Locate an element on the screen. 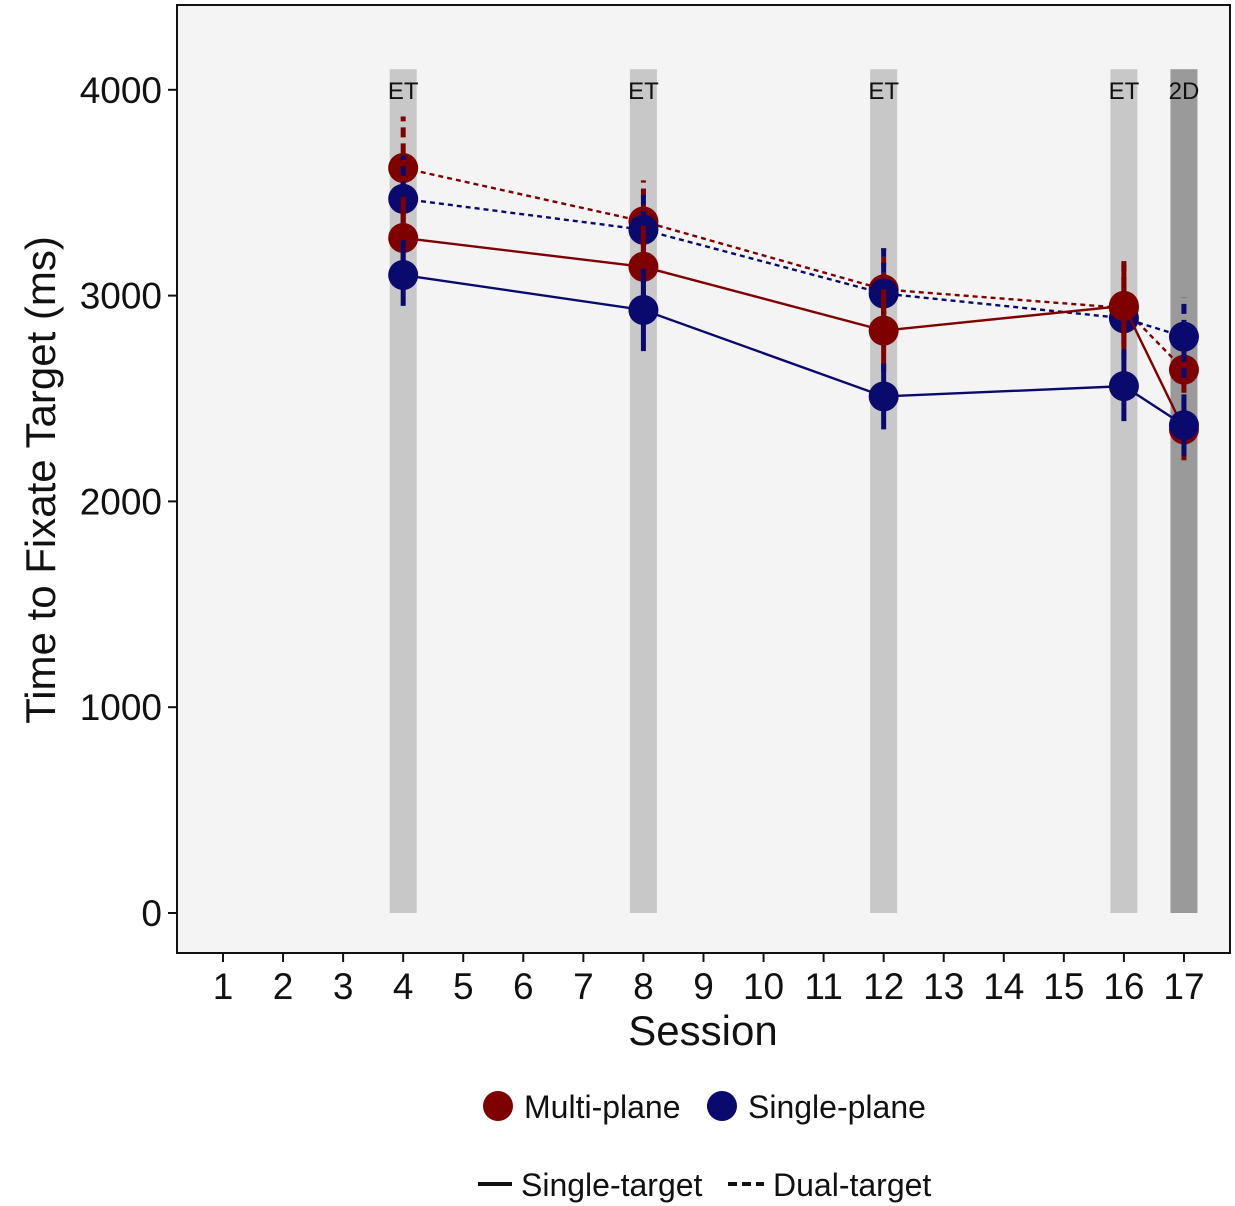 The width and height of the screenshot is (1235, 1206). band-label-12: ET is located at coordinates (883, 91).